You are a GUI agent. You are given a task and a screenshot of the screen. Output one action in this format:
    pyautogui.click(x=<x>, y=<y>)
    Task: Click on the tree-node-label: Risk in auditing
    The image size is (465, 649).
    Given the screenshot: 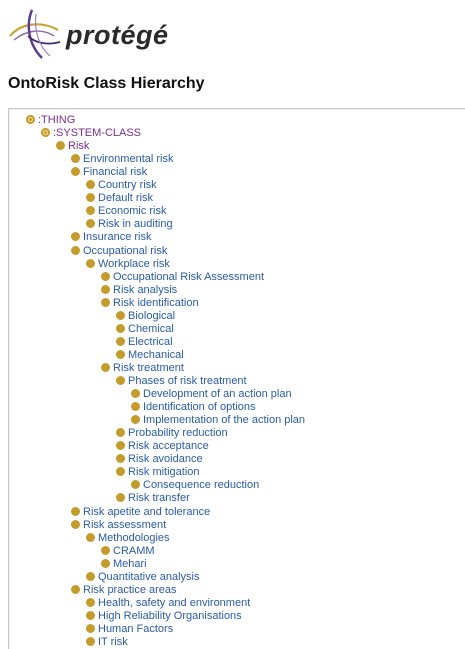 What is the action you would take?
    pyautogui.click(x=135, y=224)
    